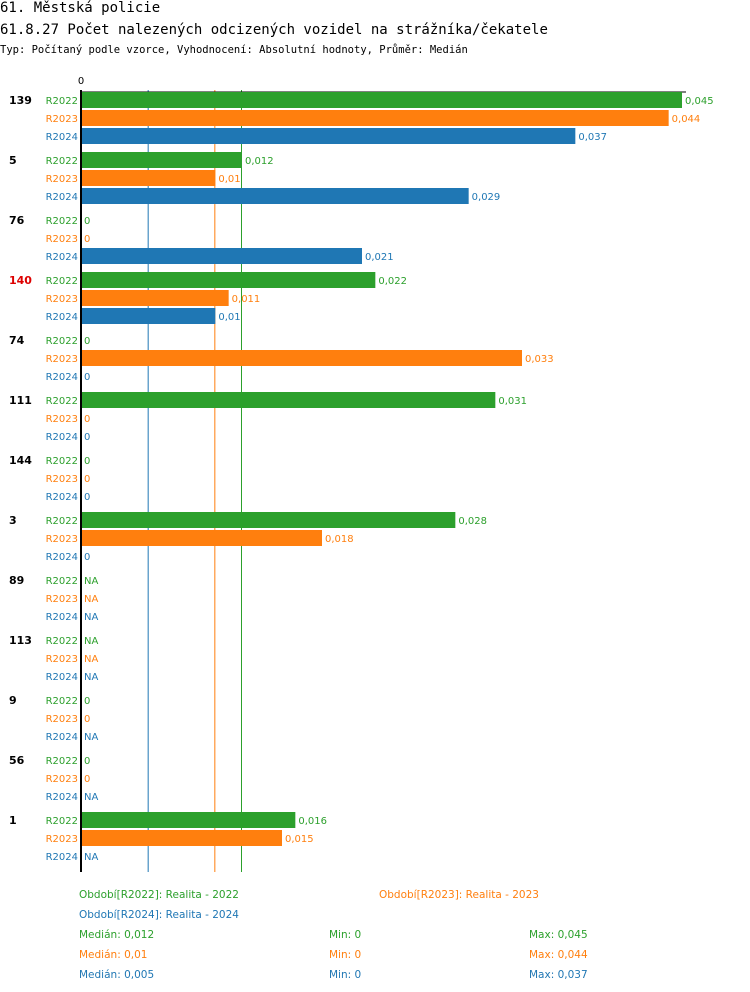 The image size is (750, 992). I want to click on group-label: 1, so click(13, 820).